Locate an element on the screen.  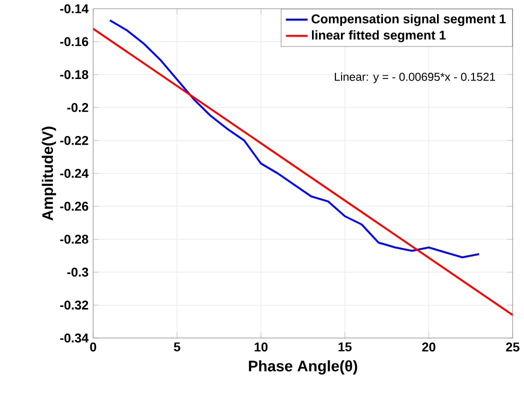
y-tick-label: -0.2 is located at coordinates (77, 107).